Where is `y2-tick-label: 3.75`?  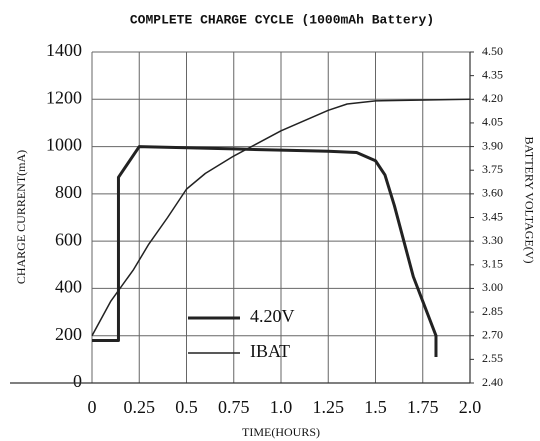
y2-tick-label: 3.75 is located at coordinates (492, 169).